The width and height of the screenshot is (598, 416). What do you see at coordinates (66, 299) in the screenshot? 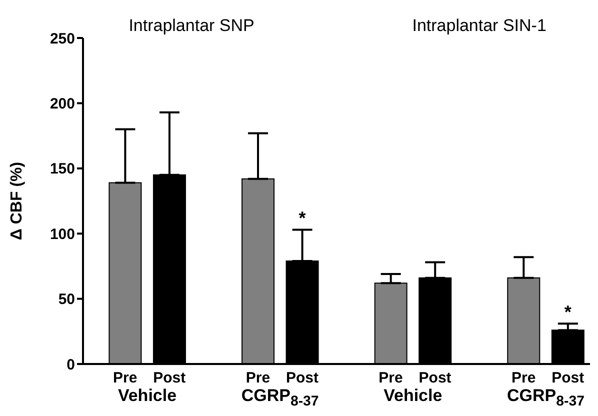
I see `y-tick-label: 50` at bounding box center [66, 299].